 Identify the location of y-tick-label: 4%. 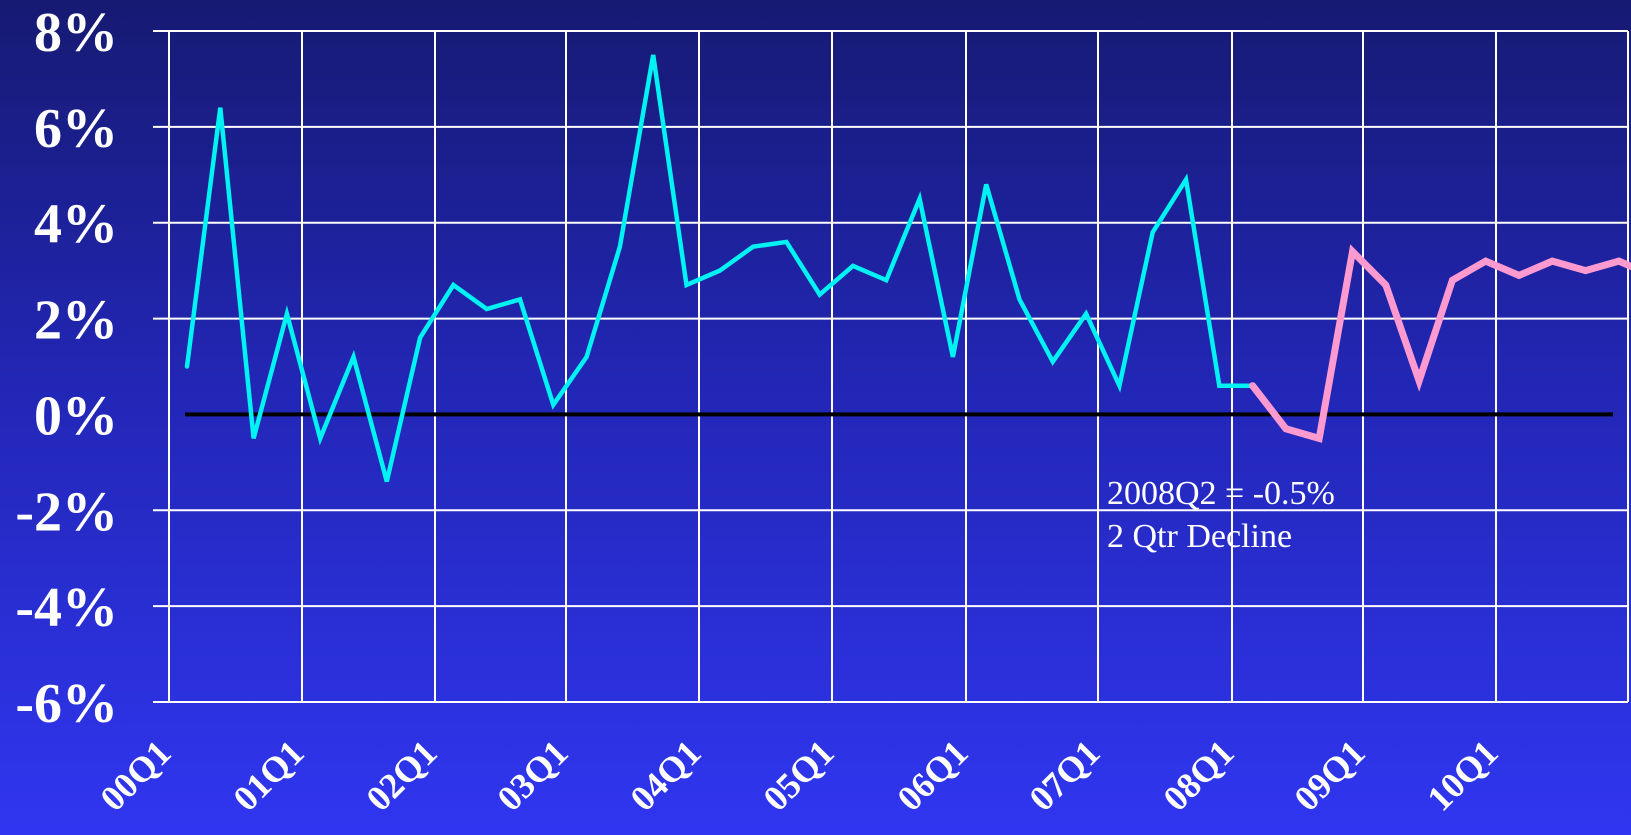
(76, 225).